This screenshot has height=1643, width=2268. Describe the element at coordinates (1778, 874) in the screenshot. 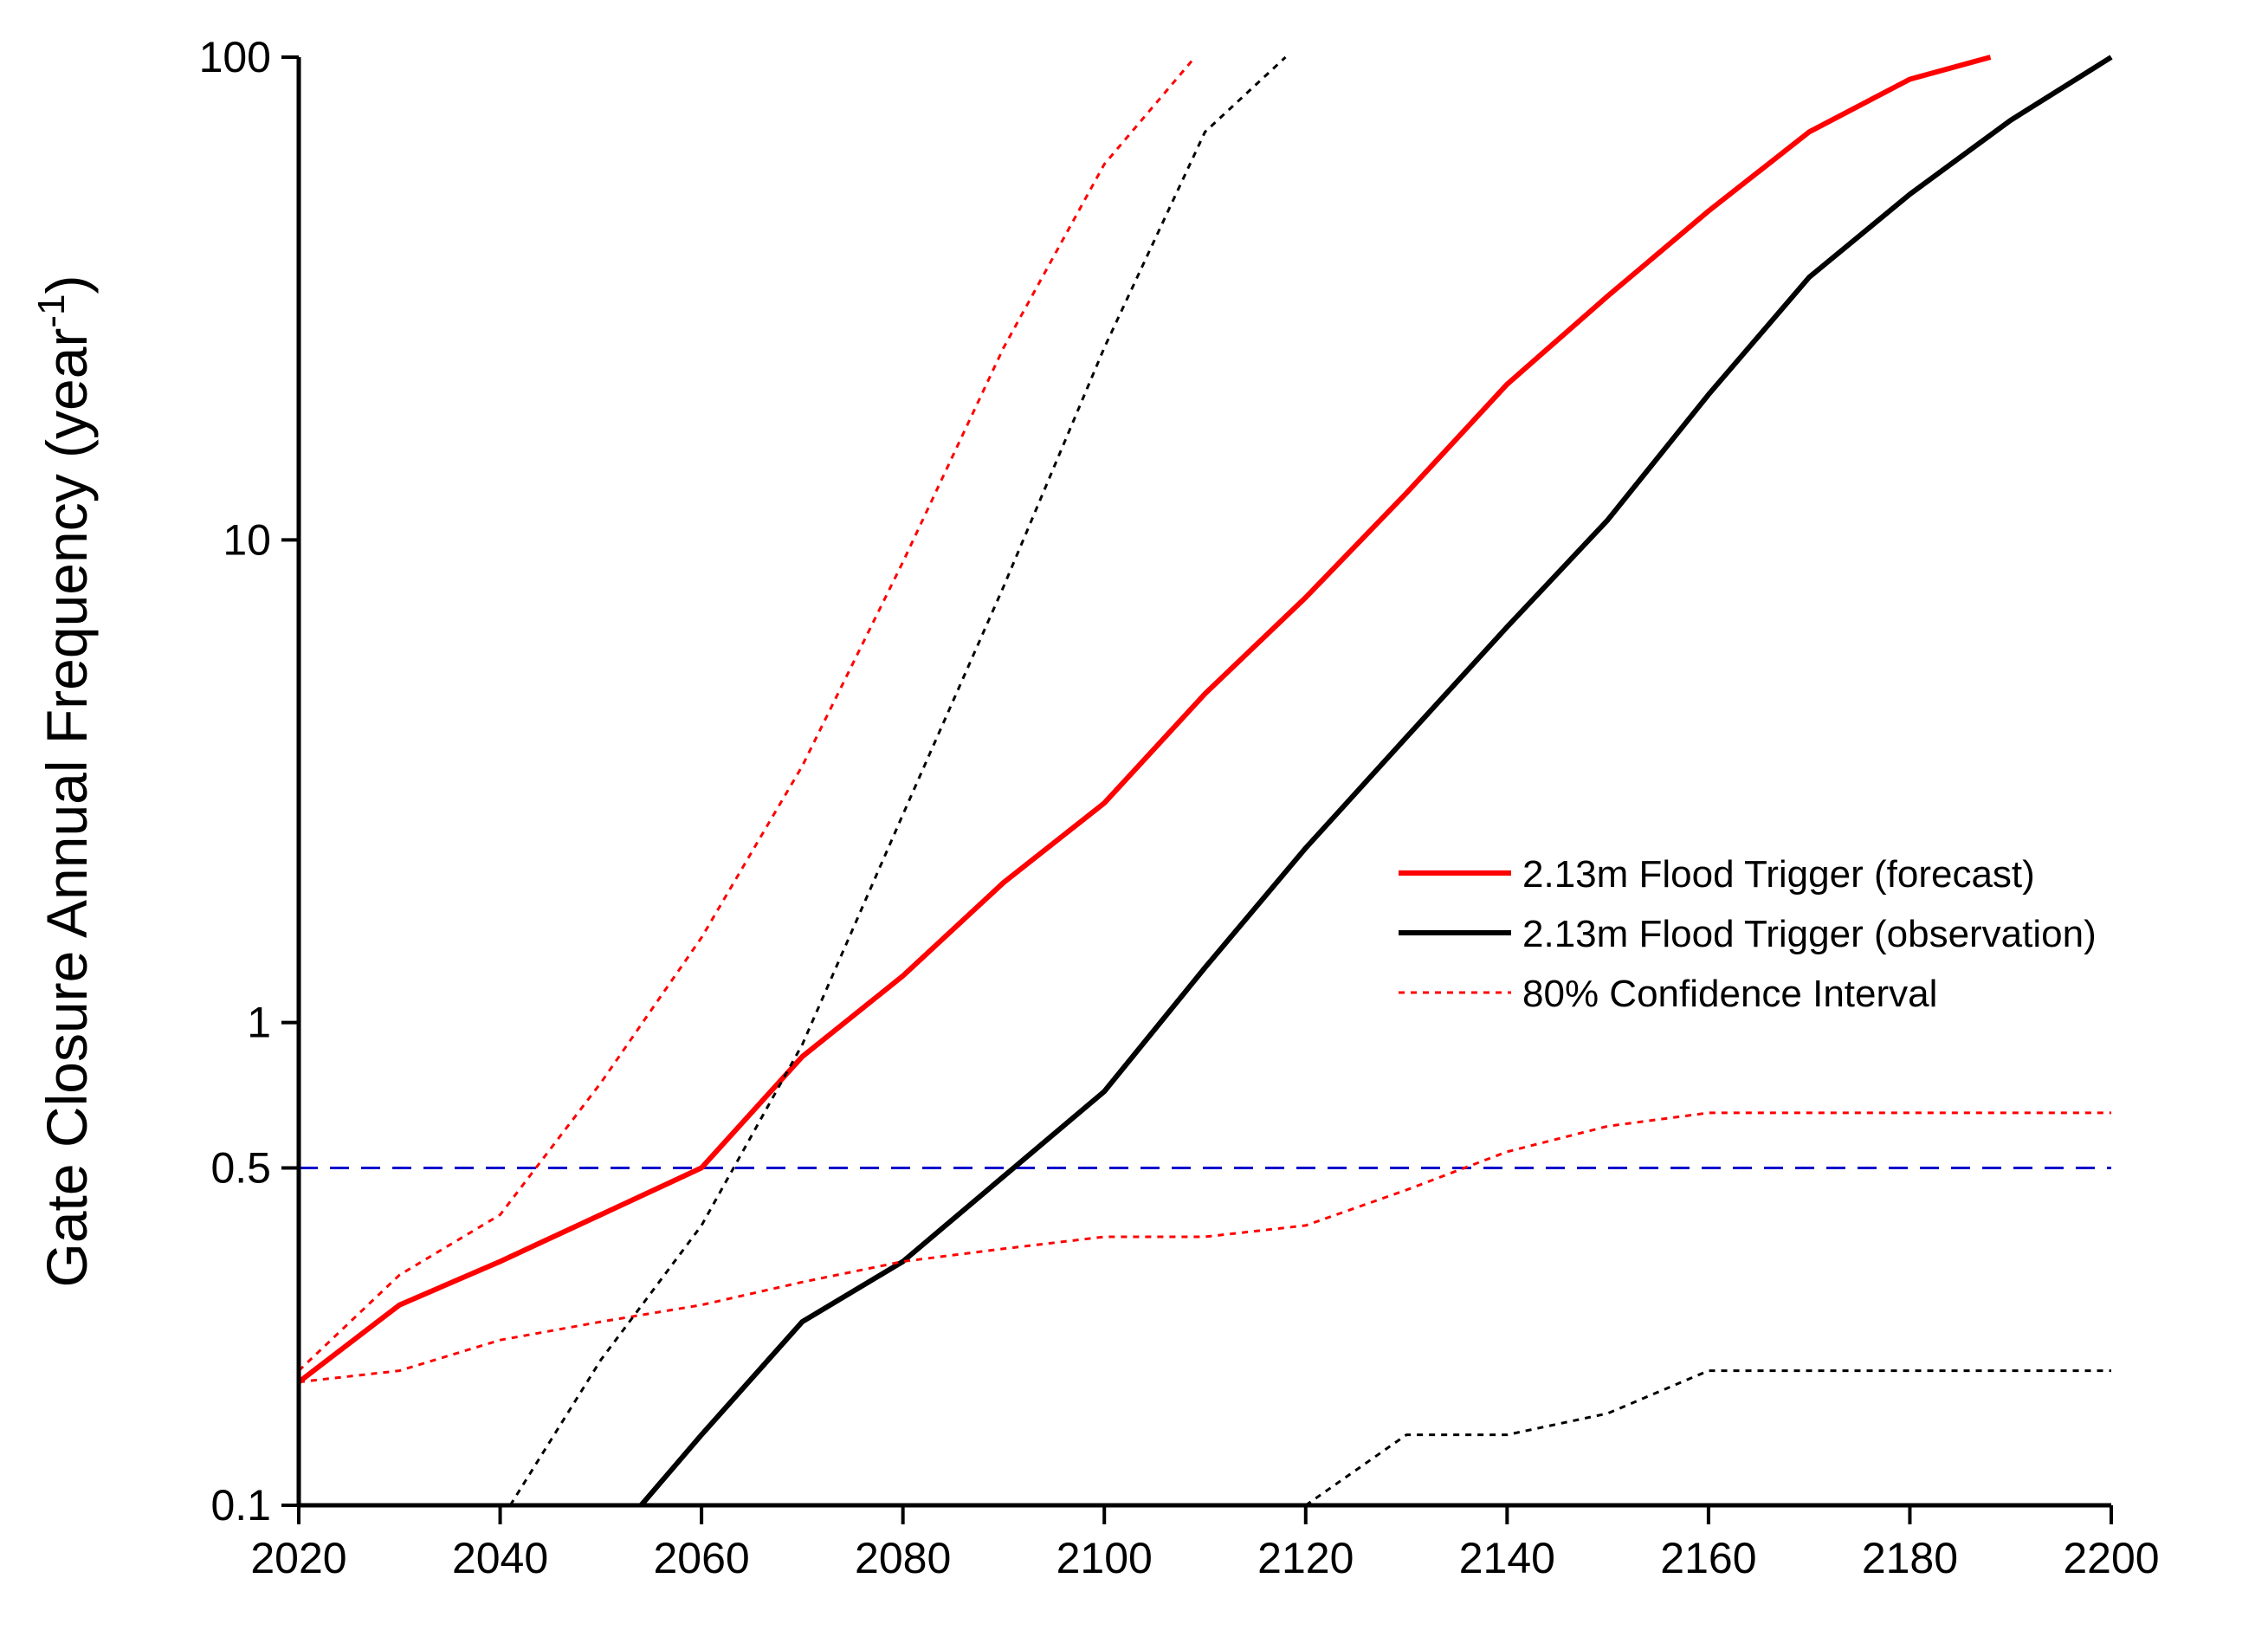

I see `legend-label-forecast: 2.13m Flood Trigger (forecast)` at that location.